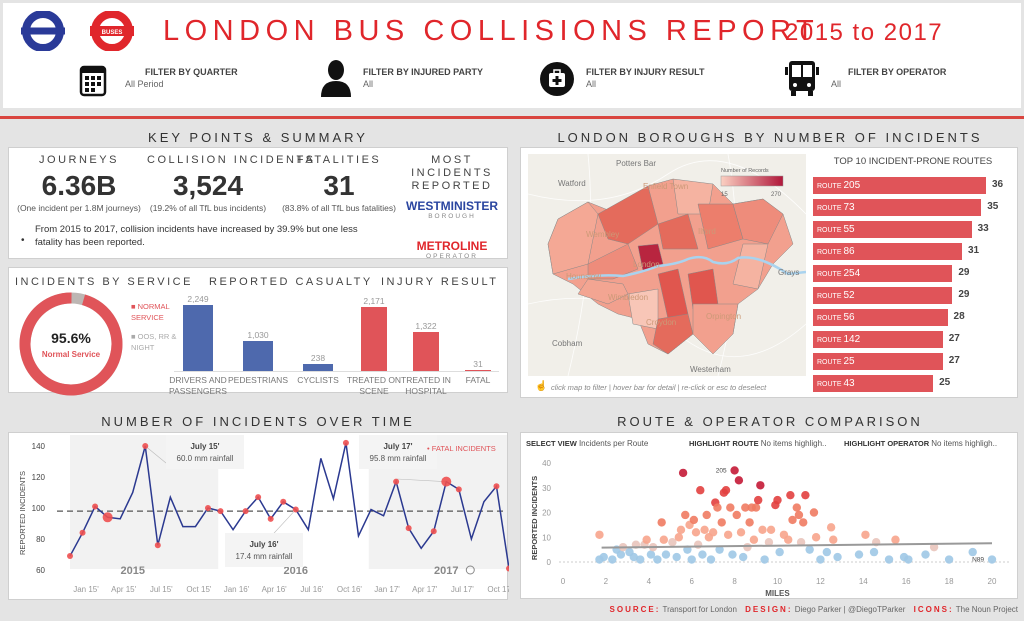 Image resolution: width=1024 pixels, height=621 pixels. I want to click on source-text: Transport for London, so click(699, 609).